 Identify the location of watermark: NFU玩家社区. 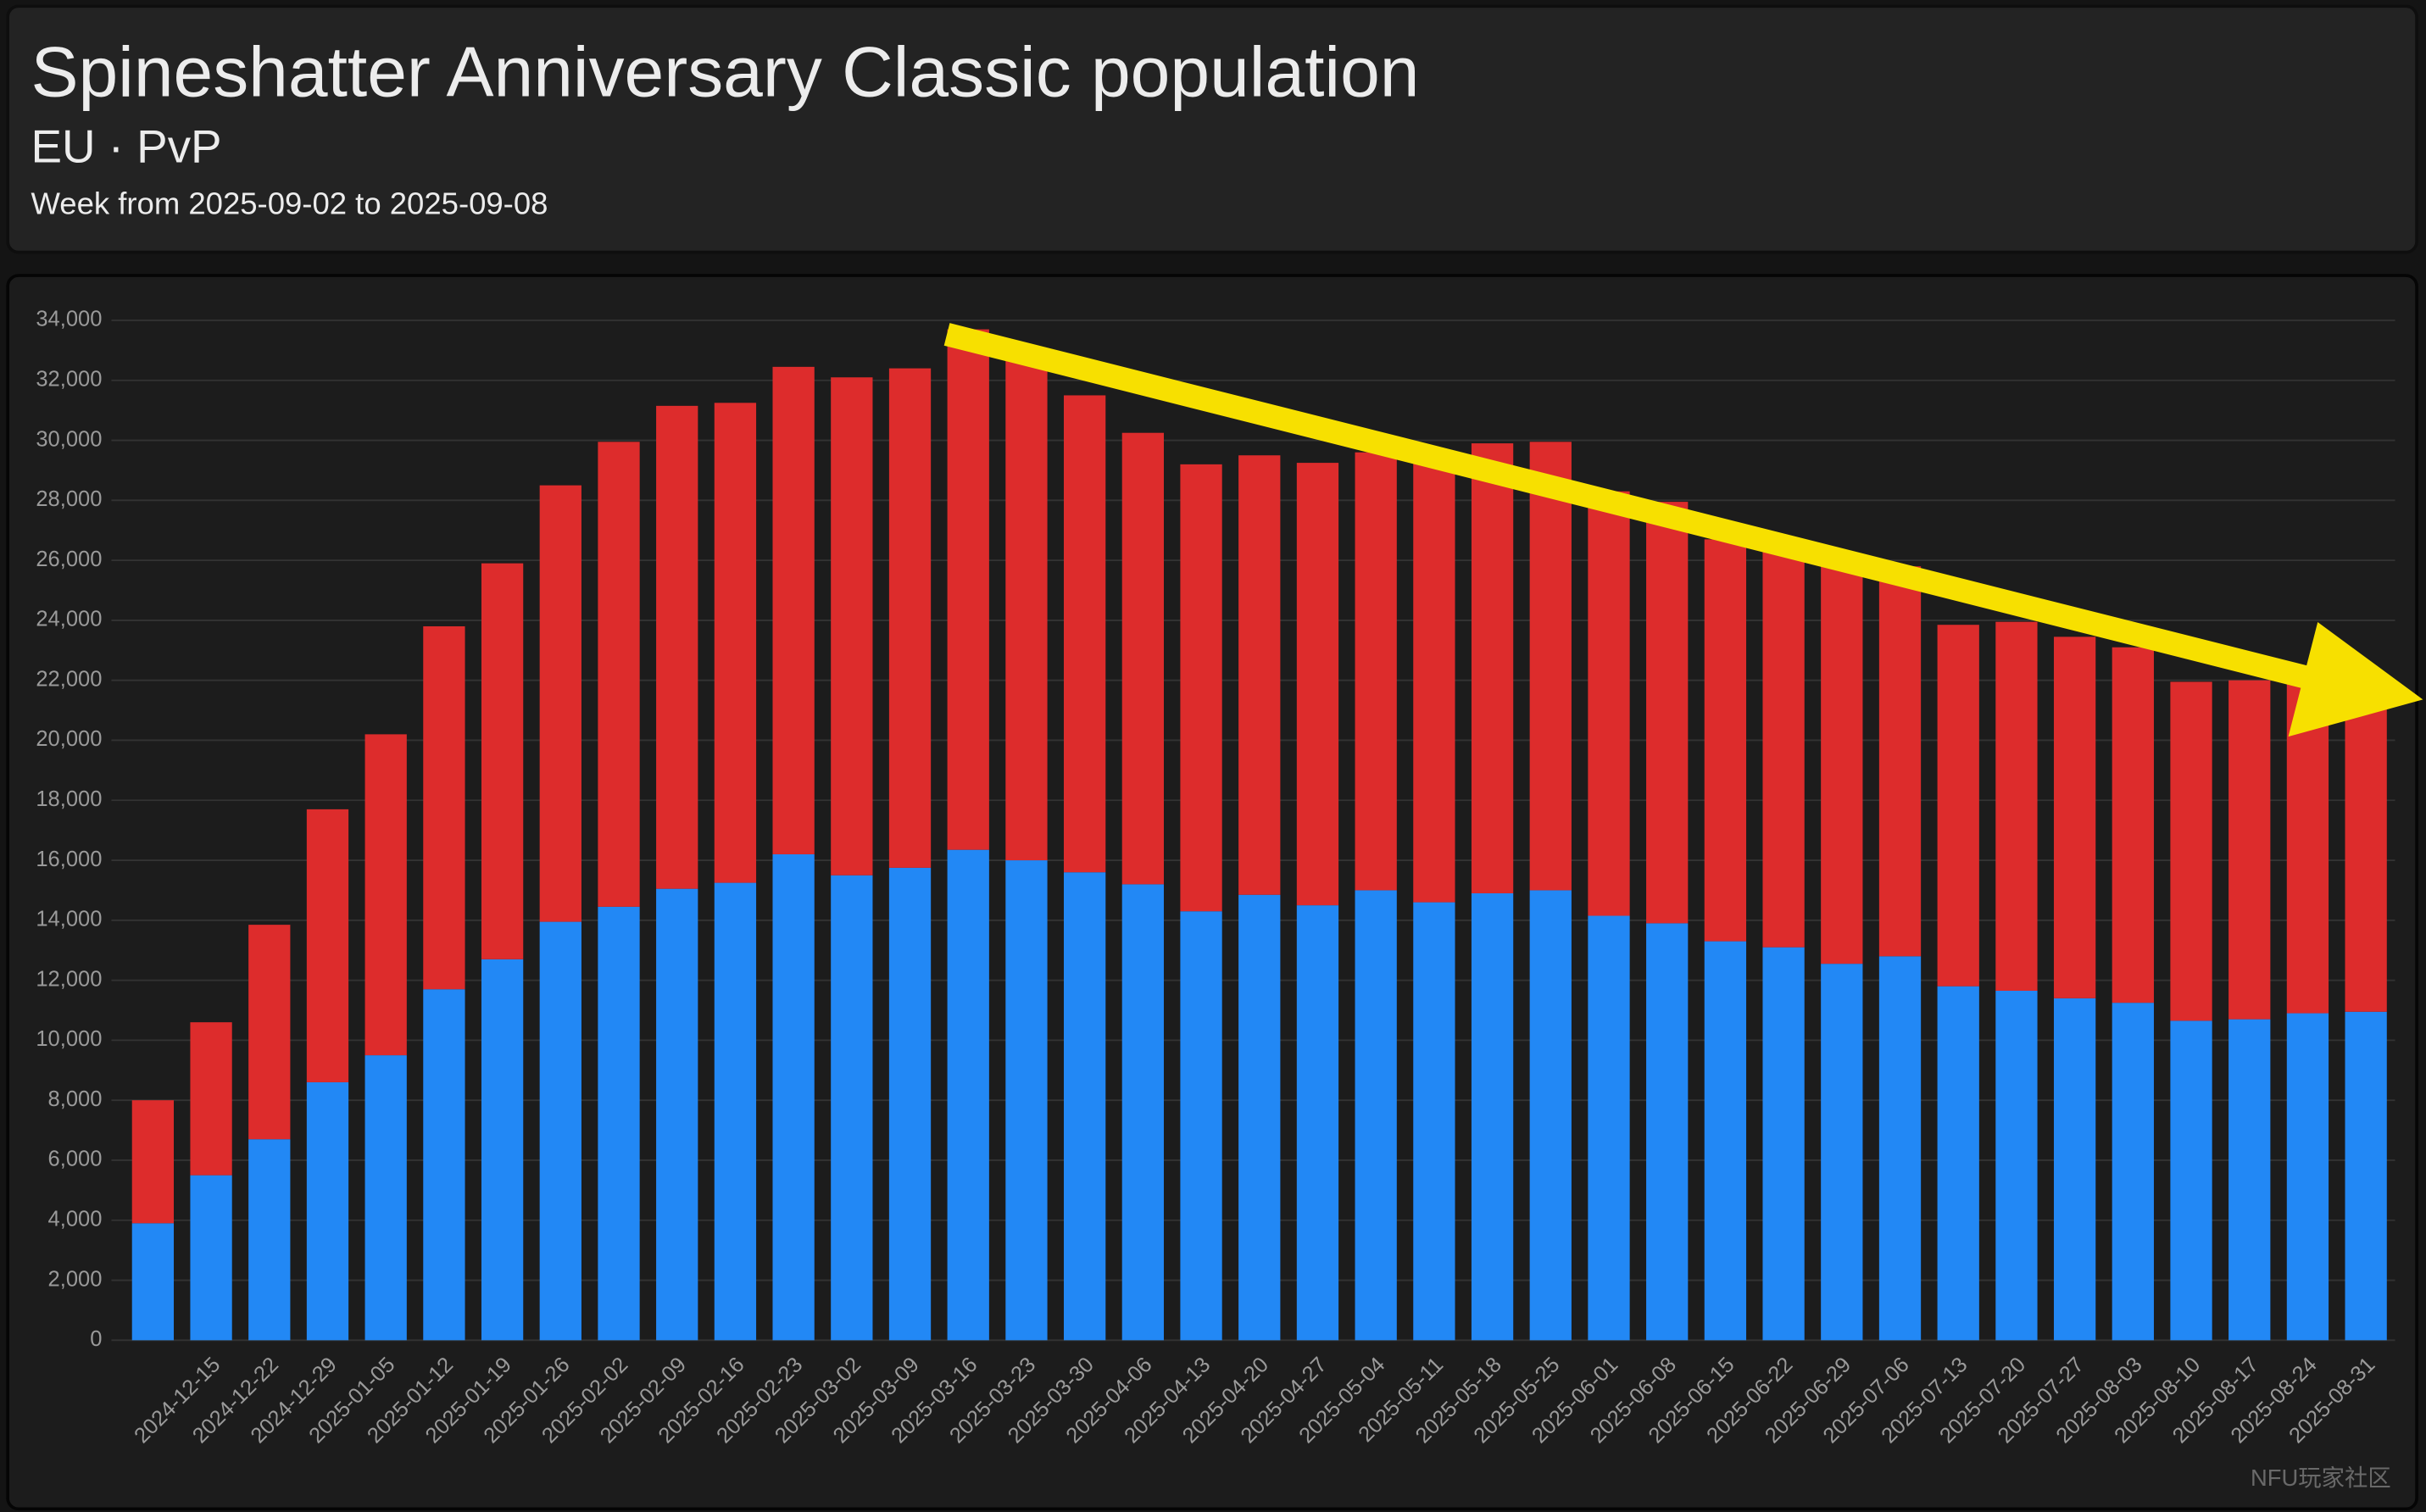
(2321, 1478).